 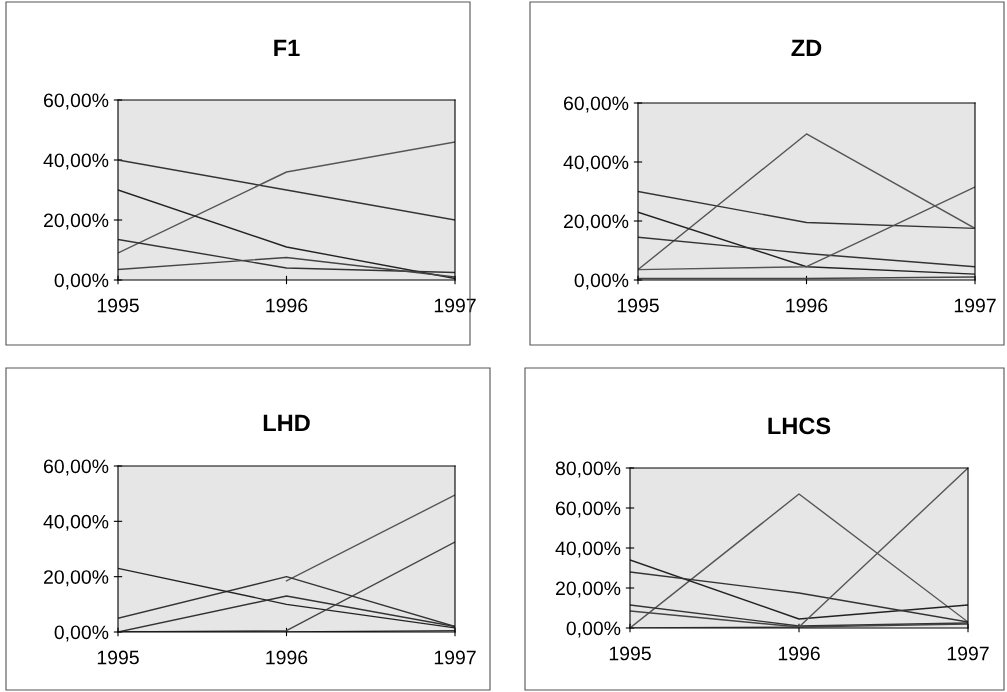 I want to click on chart-title: ZD, so click(x=806, y=48).